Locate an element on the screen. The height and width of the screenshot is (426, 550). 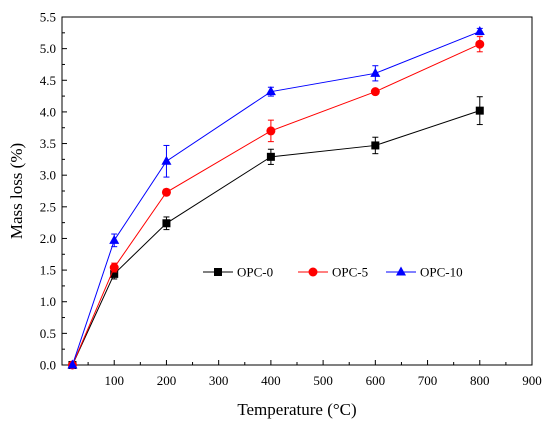
y-tick-label: 1.0 is located at coordinates (48, 301).